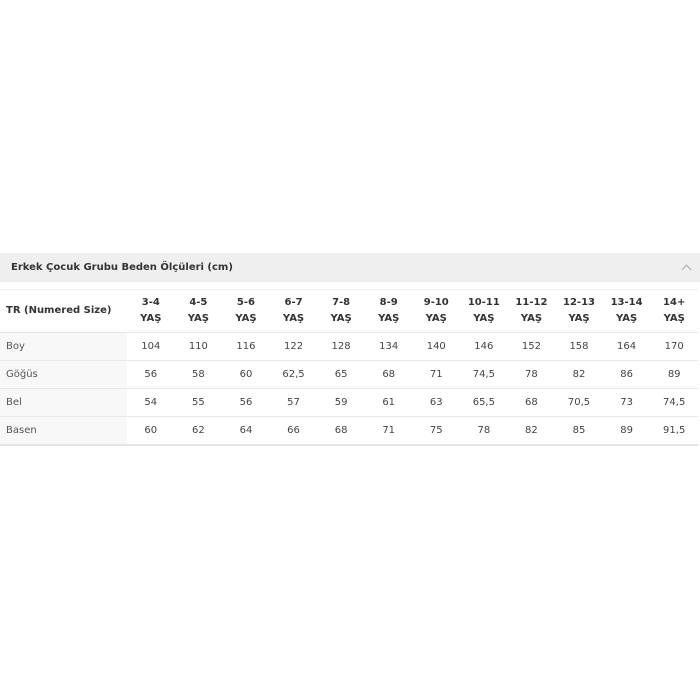  I want to click on table-cell: 70,5, so click(579, 402).